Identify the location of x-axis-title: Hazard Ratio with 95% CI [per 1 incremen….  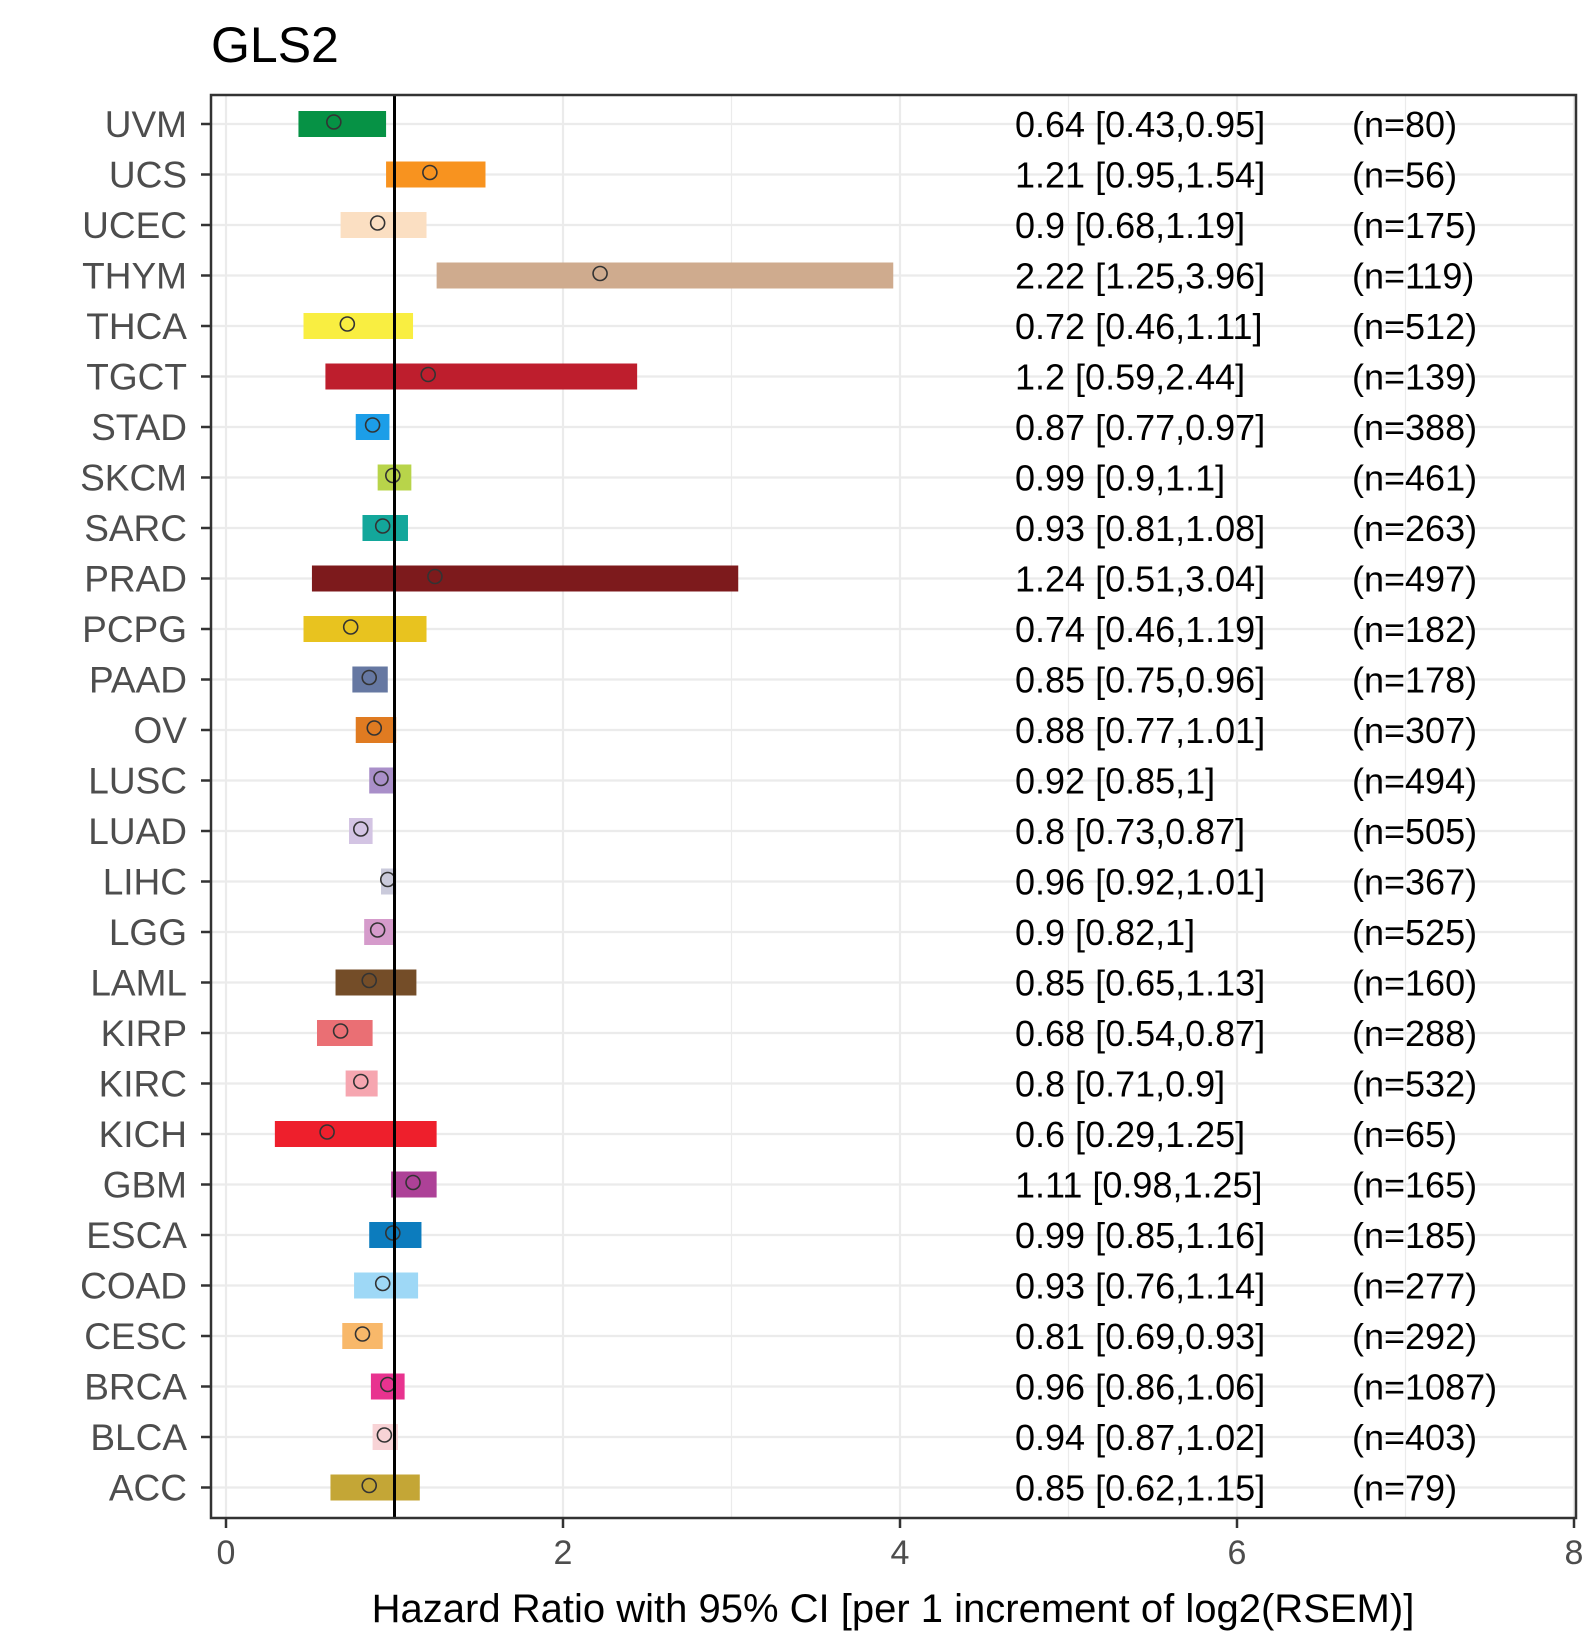
(893, 1609).